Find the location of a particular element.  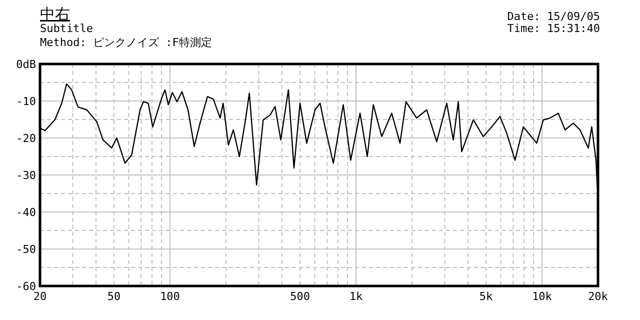

y-tick-label: -20 is located at coordinates (26, 138).